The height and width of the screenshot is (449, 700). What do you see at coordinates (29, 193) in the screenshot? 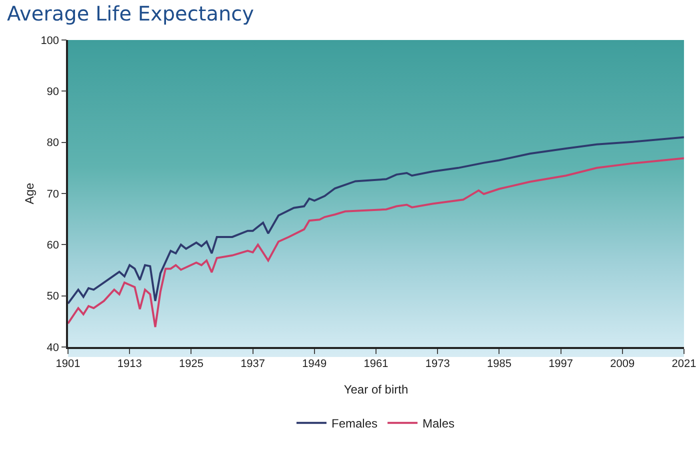
I see `y-axis-title: Age` at bounding box center [29, 193].